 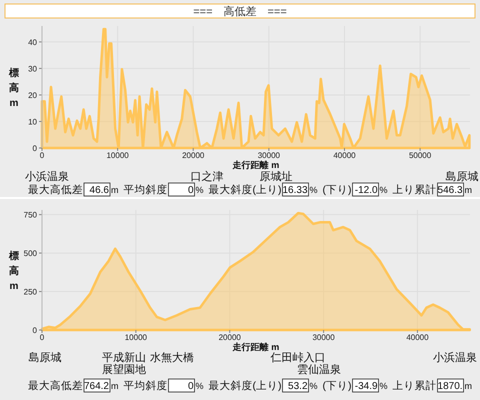 I want to click on text: 16.33, so click(x=295, y=190).